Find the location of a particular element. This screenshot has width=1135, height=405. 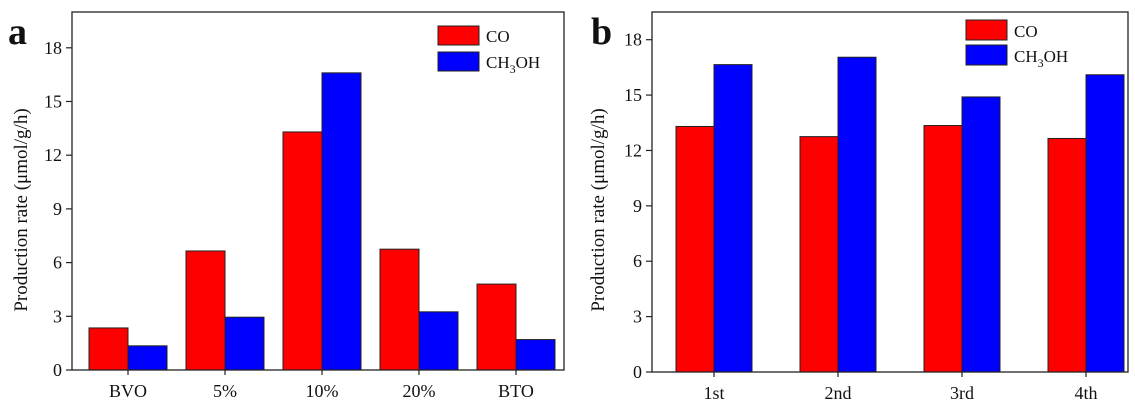

panel-a-y-tick-label-12: 12 is located at coordinates (53, 155).